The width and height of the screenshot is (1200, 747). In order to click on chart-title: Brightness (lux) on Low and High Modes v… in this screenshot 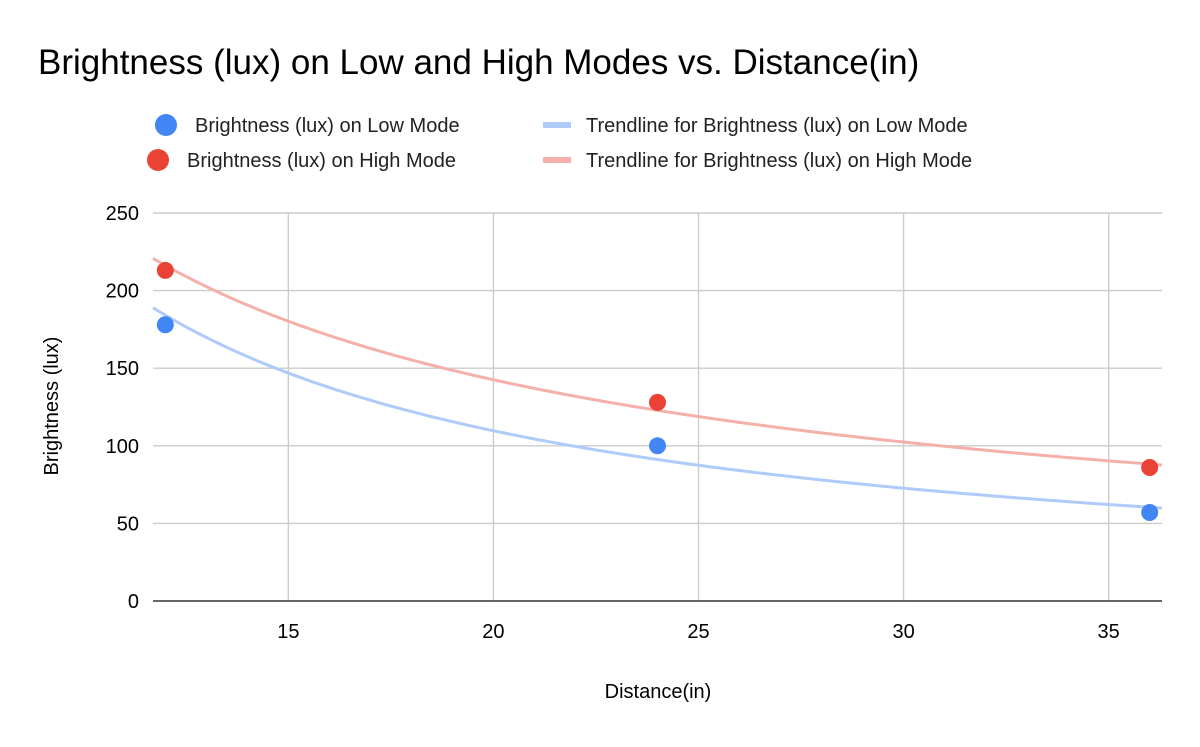, I will do `click(478, 62)`.